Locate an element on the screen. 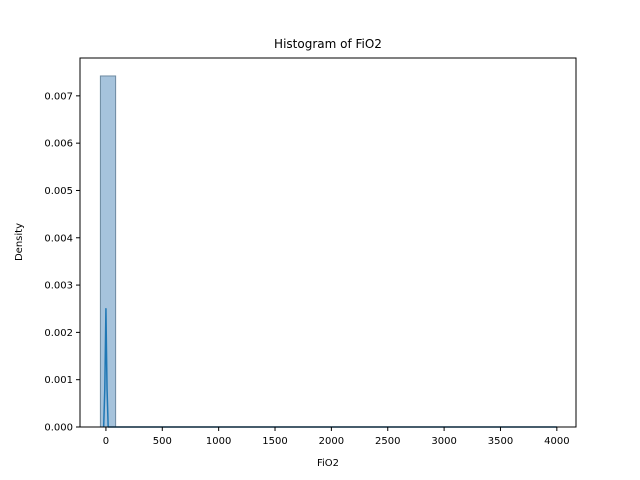 The image size is (640, 480). x-tick-label: 2500 is located at coordinates (387, 441).